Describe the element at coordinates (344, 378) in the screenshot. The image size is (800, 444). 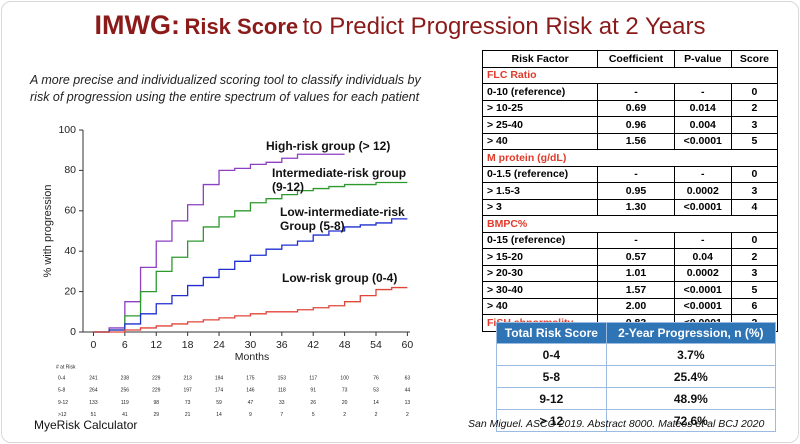
I see `at-risk-count: 100` at that location.